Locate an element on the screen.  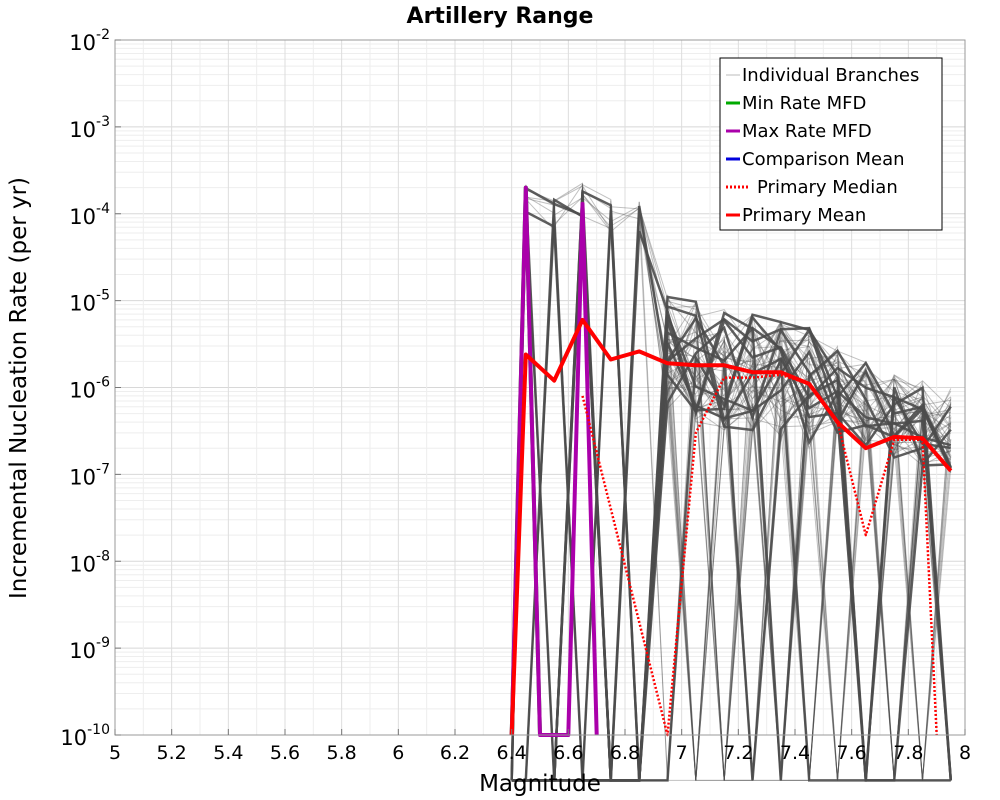
x-tick-label: 5.2 is located at coordinates (172, 753).